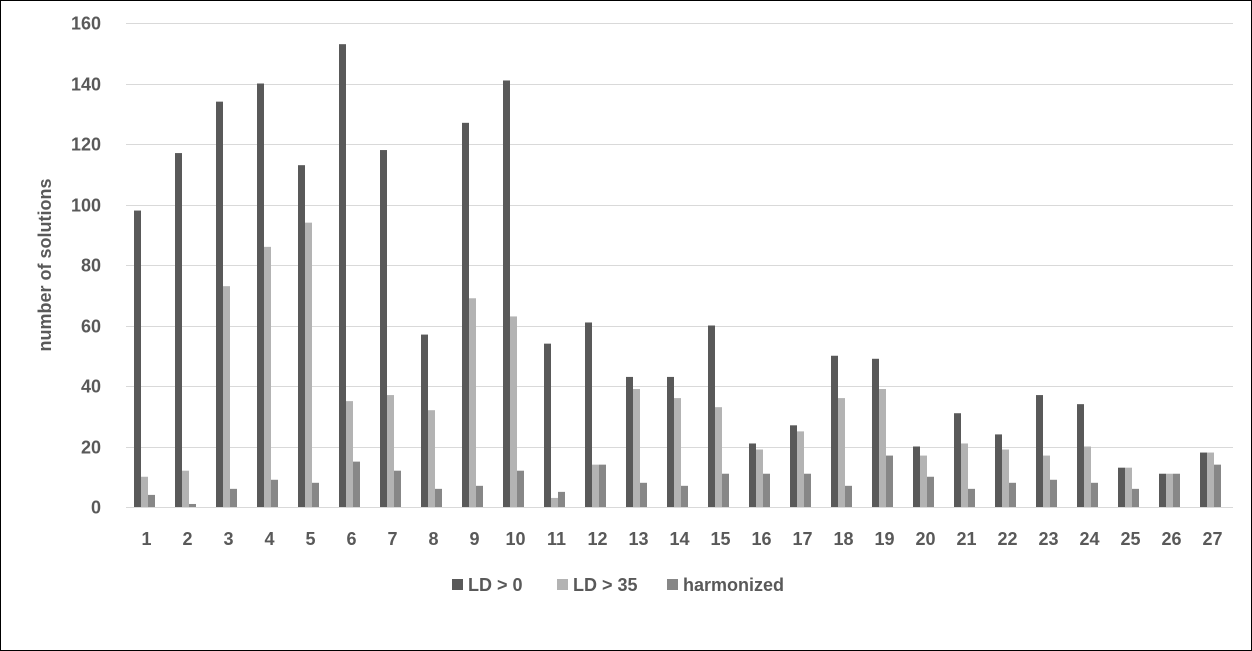 The width and height of the screenshot is (1252, 651). Describe the element at coordinates (884, 539) in the screenshot. I see `x-tick-label: 19` at that location.